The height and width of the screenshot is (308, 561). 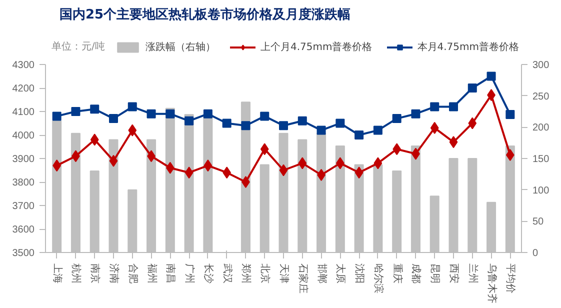 What do you see at coordinates (23, 183) in the screenshot?
I see `y-tick-label: 3800` at bounding box center [23, 183].